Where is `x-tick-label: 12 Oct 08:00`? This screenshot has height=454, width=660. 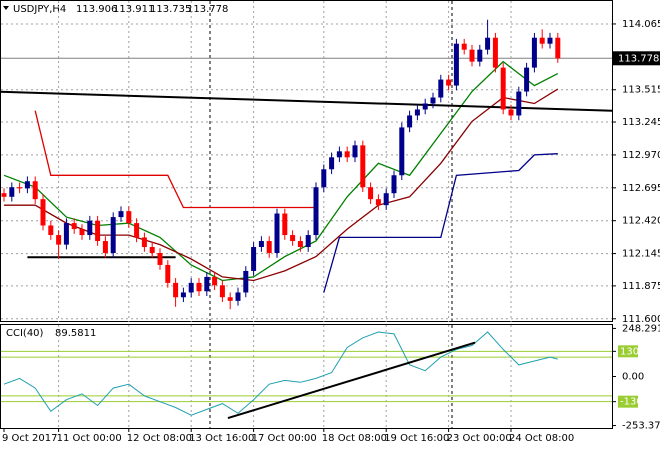
x-tick-label: 12 Oct 08:00 is located at coordinates (159, 438).